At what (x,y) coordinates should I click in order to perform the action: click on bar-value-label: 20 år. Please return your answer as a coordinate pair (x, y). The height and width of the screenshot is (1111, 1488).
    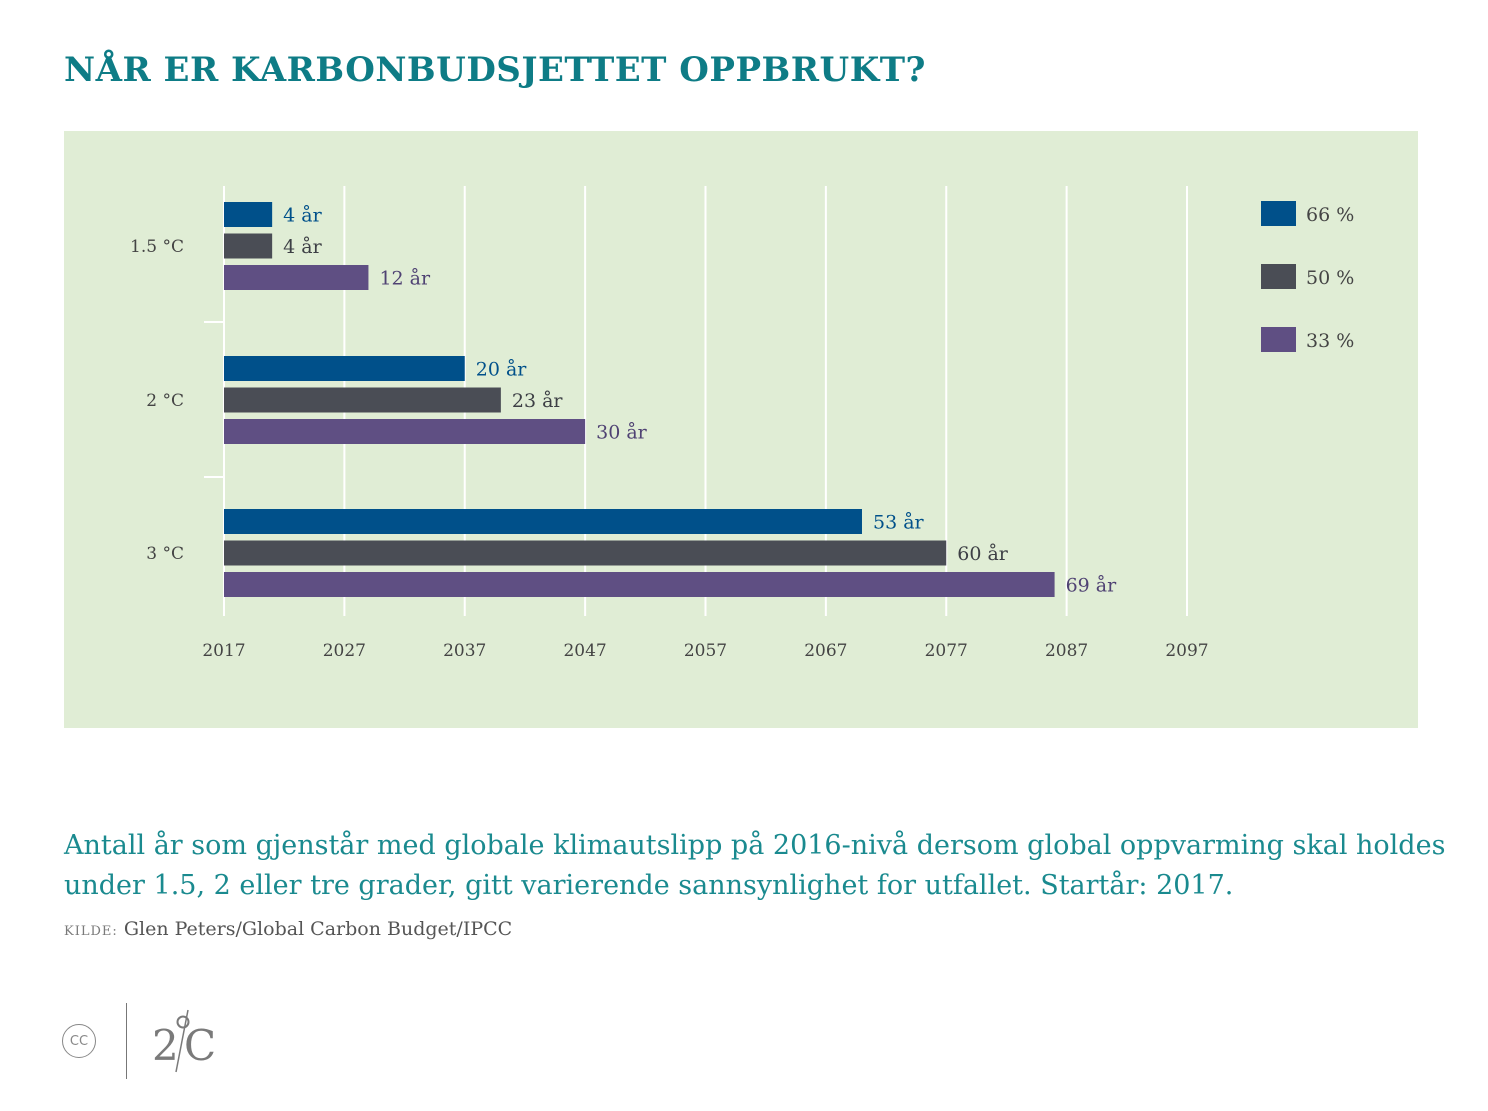
    Looking at the image, I should click on (502, 370).